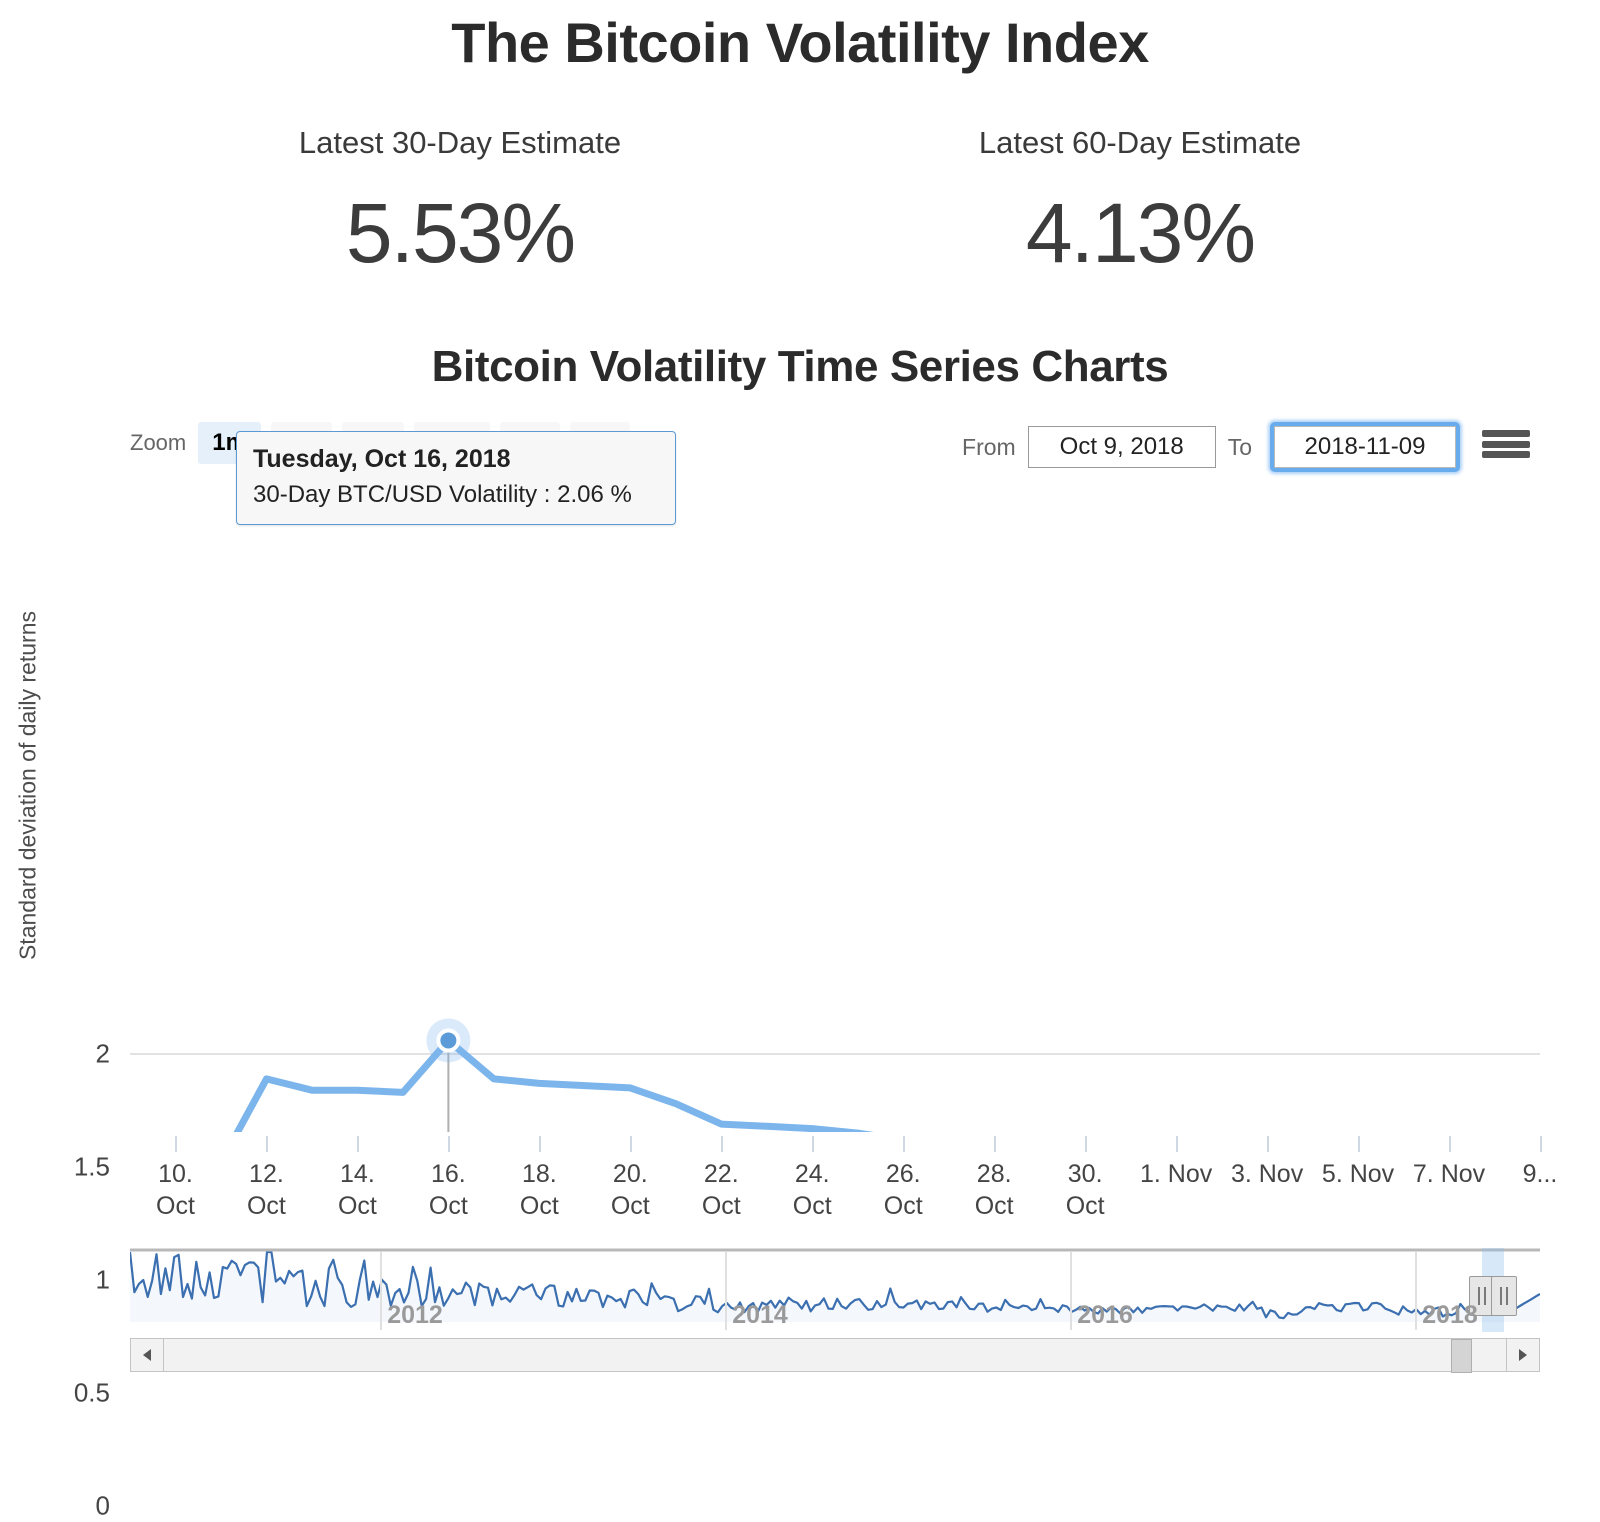  What do you see at coordinates (175, 1190) in the screenshot?
I see `x-tick-label: 10. Oct` at bounding box center [175, 1190].